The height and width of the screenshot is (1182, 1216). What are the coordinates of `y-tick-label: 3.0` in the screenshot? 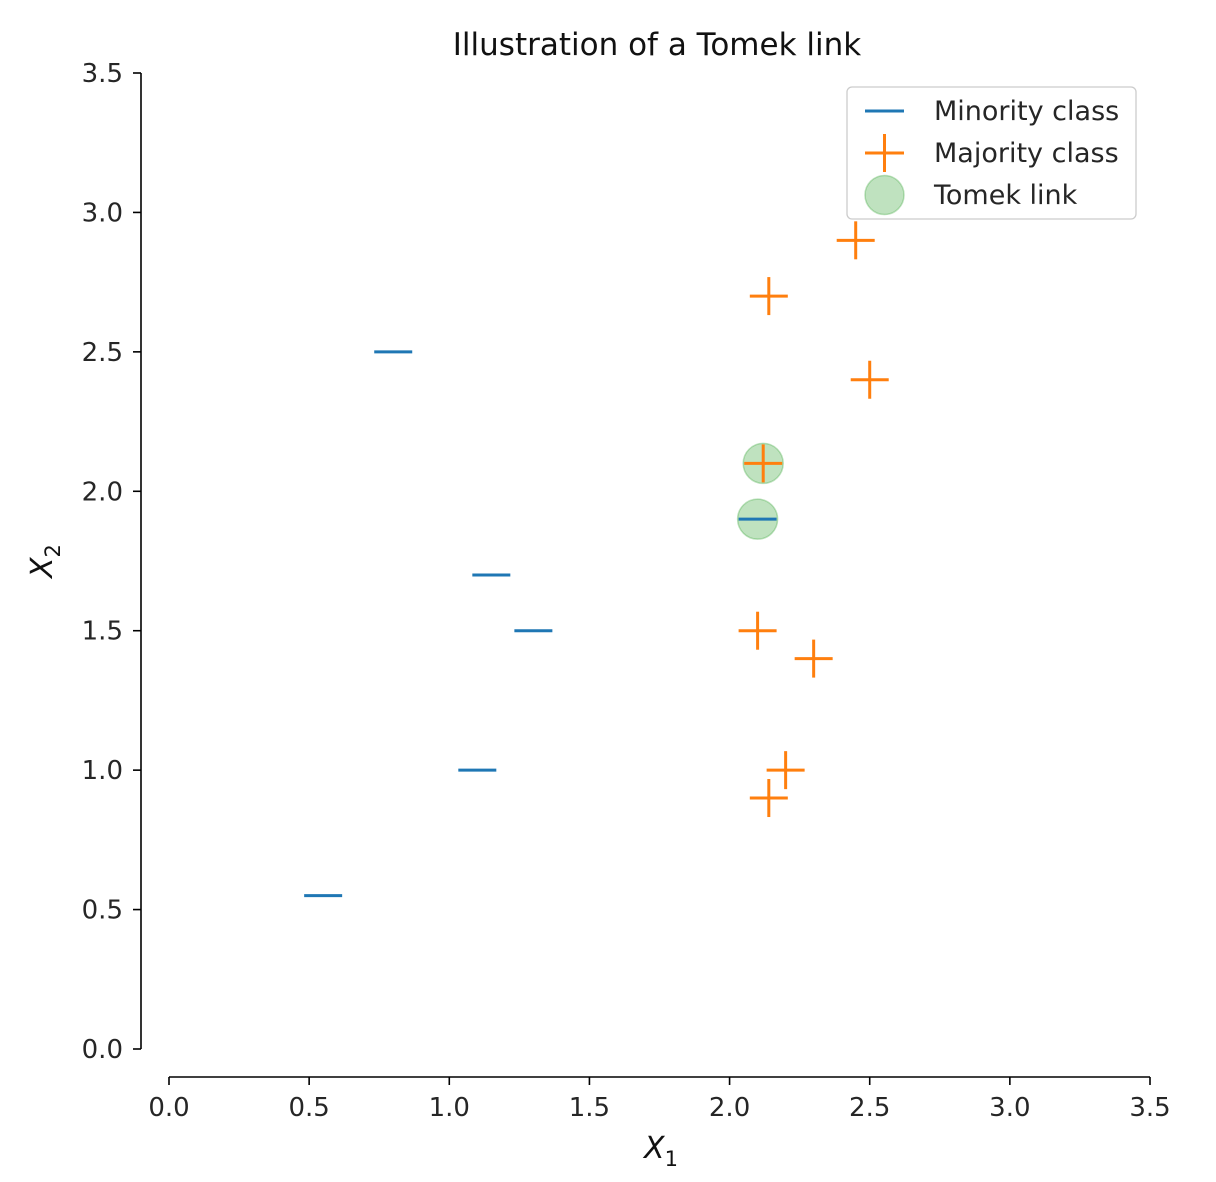 It's located at (102, 213).